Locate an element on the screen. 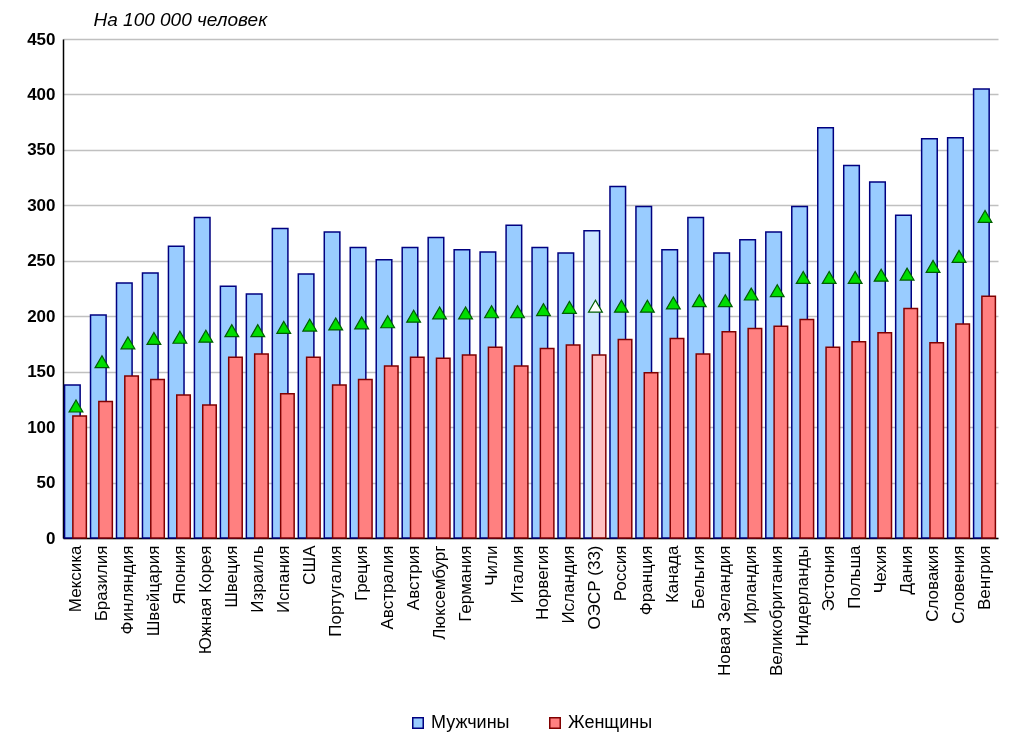 The image size is (1011, 749). x-tick-label: Япония is located at coordinates (179, 575).